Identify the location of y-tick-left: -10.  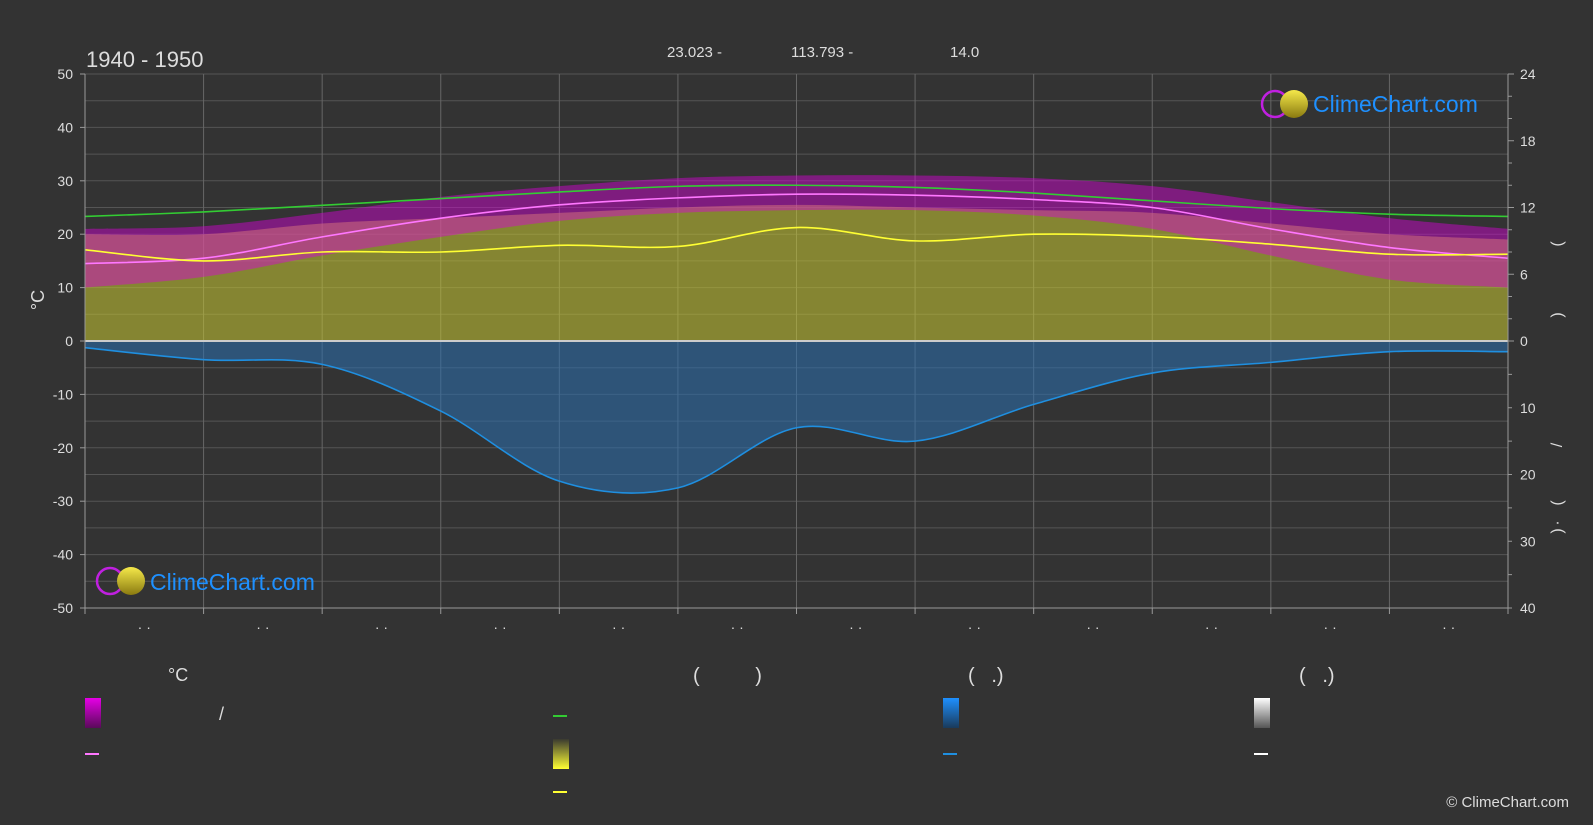
(63, 394).